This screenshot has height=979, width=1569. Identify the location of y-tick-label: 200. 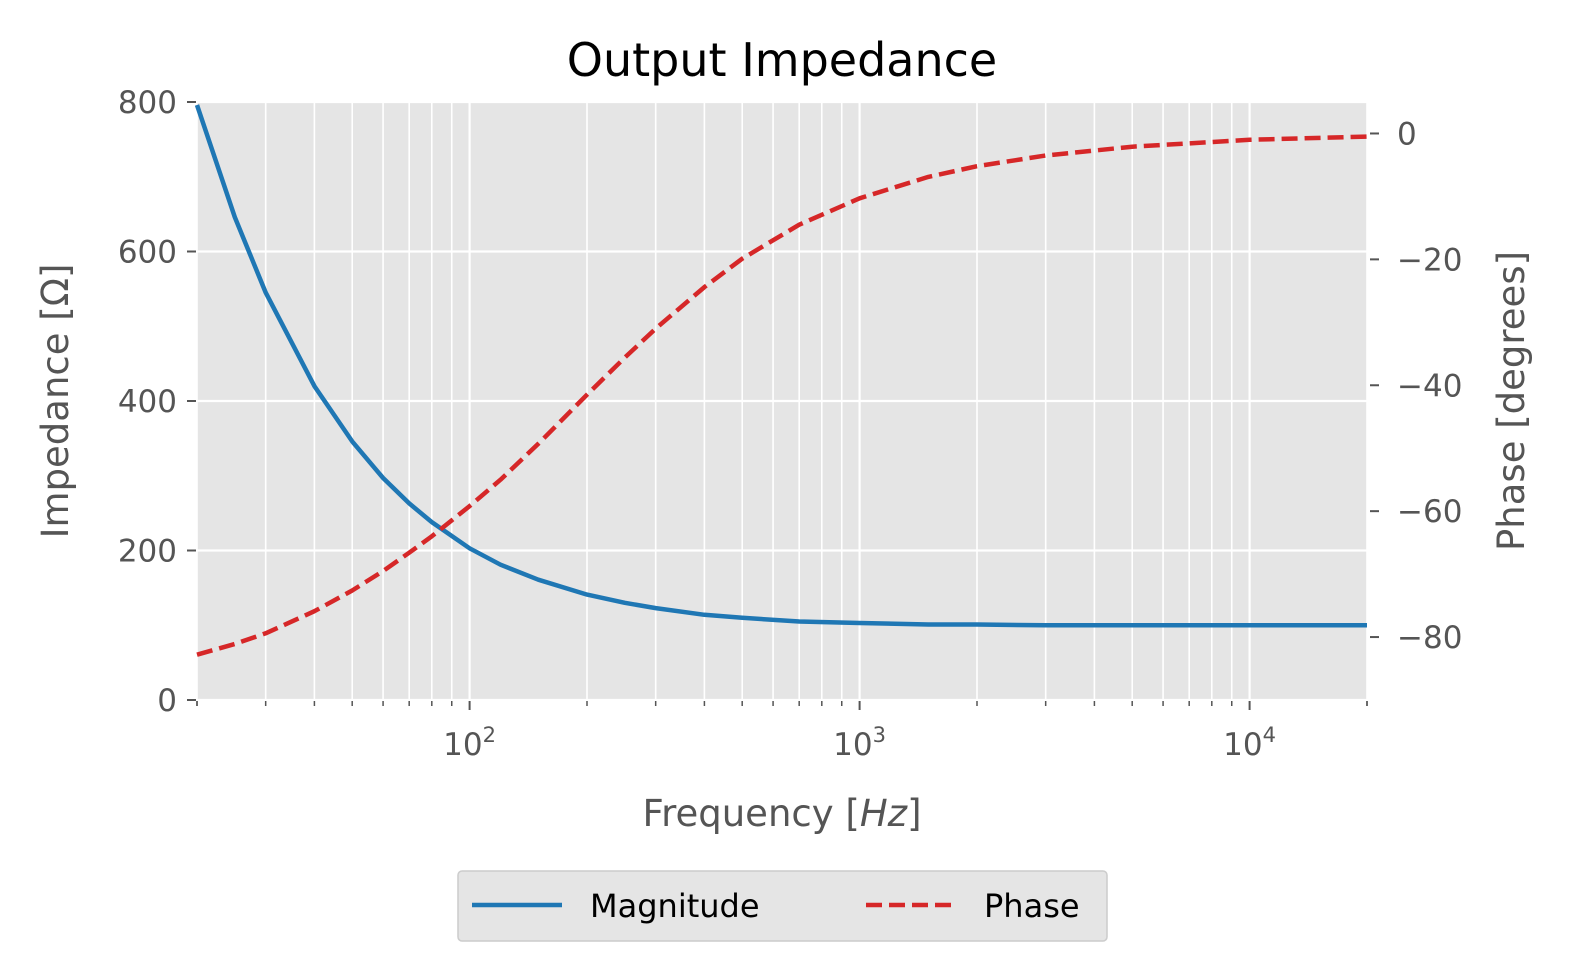
(147, 552).